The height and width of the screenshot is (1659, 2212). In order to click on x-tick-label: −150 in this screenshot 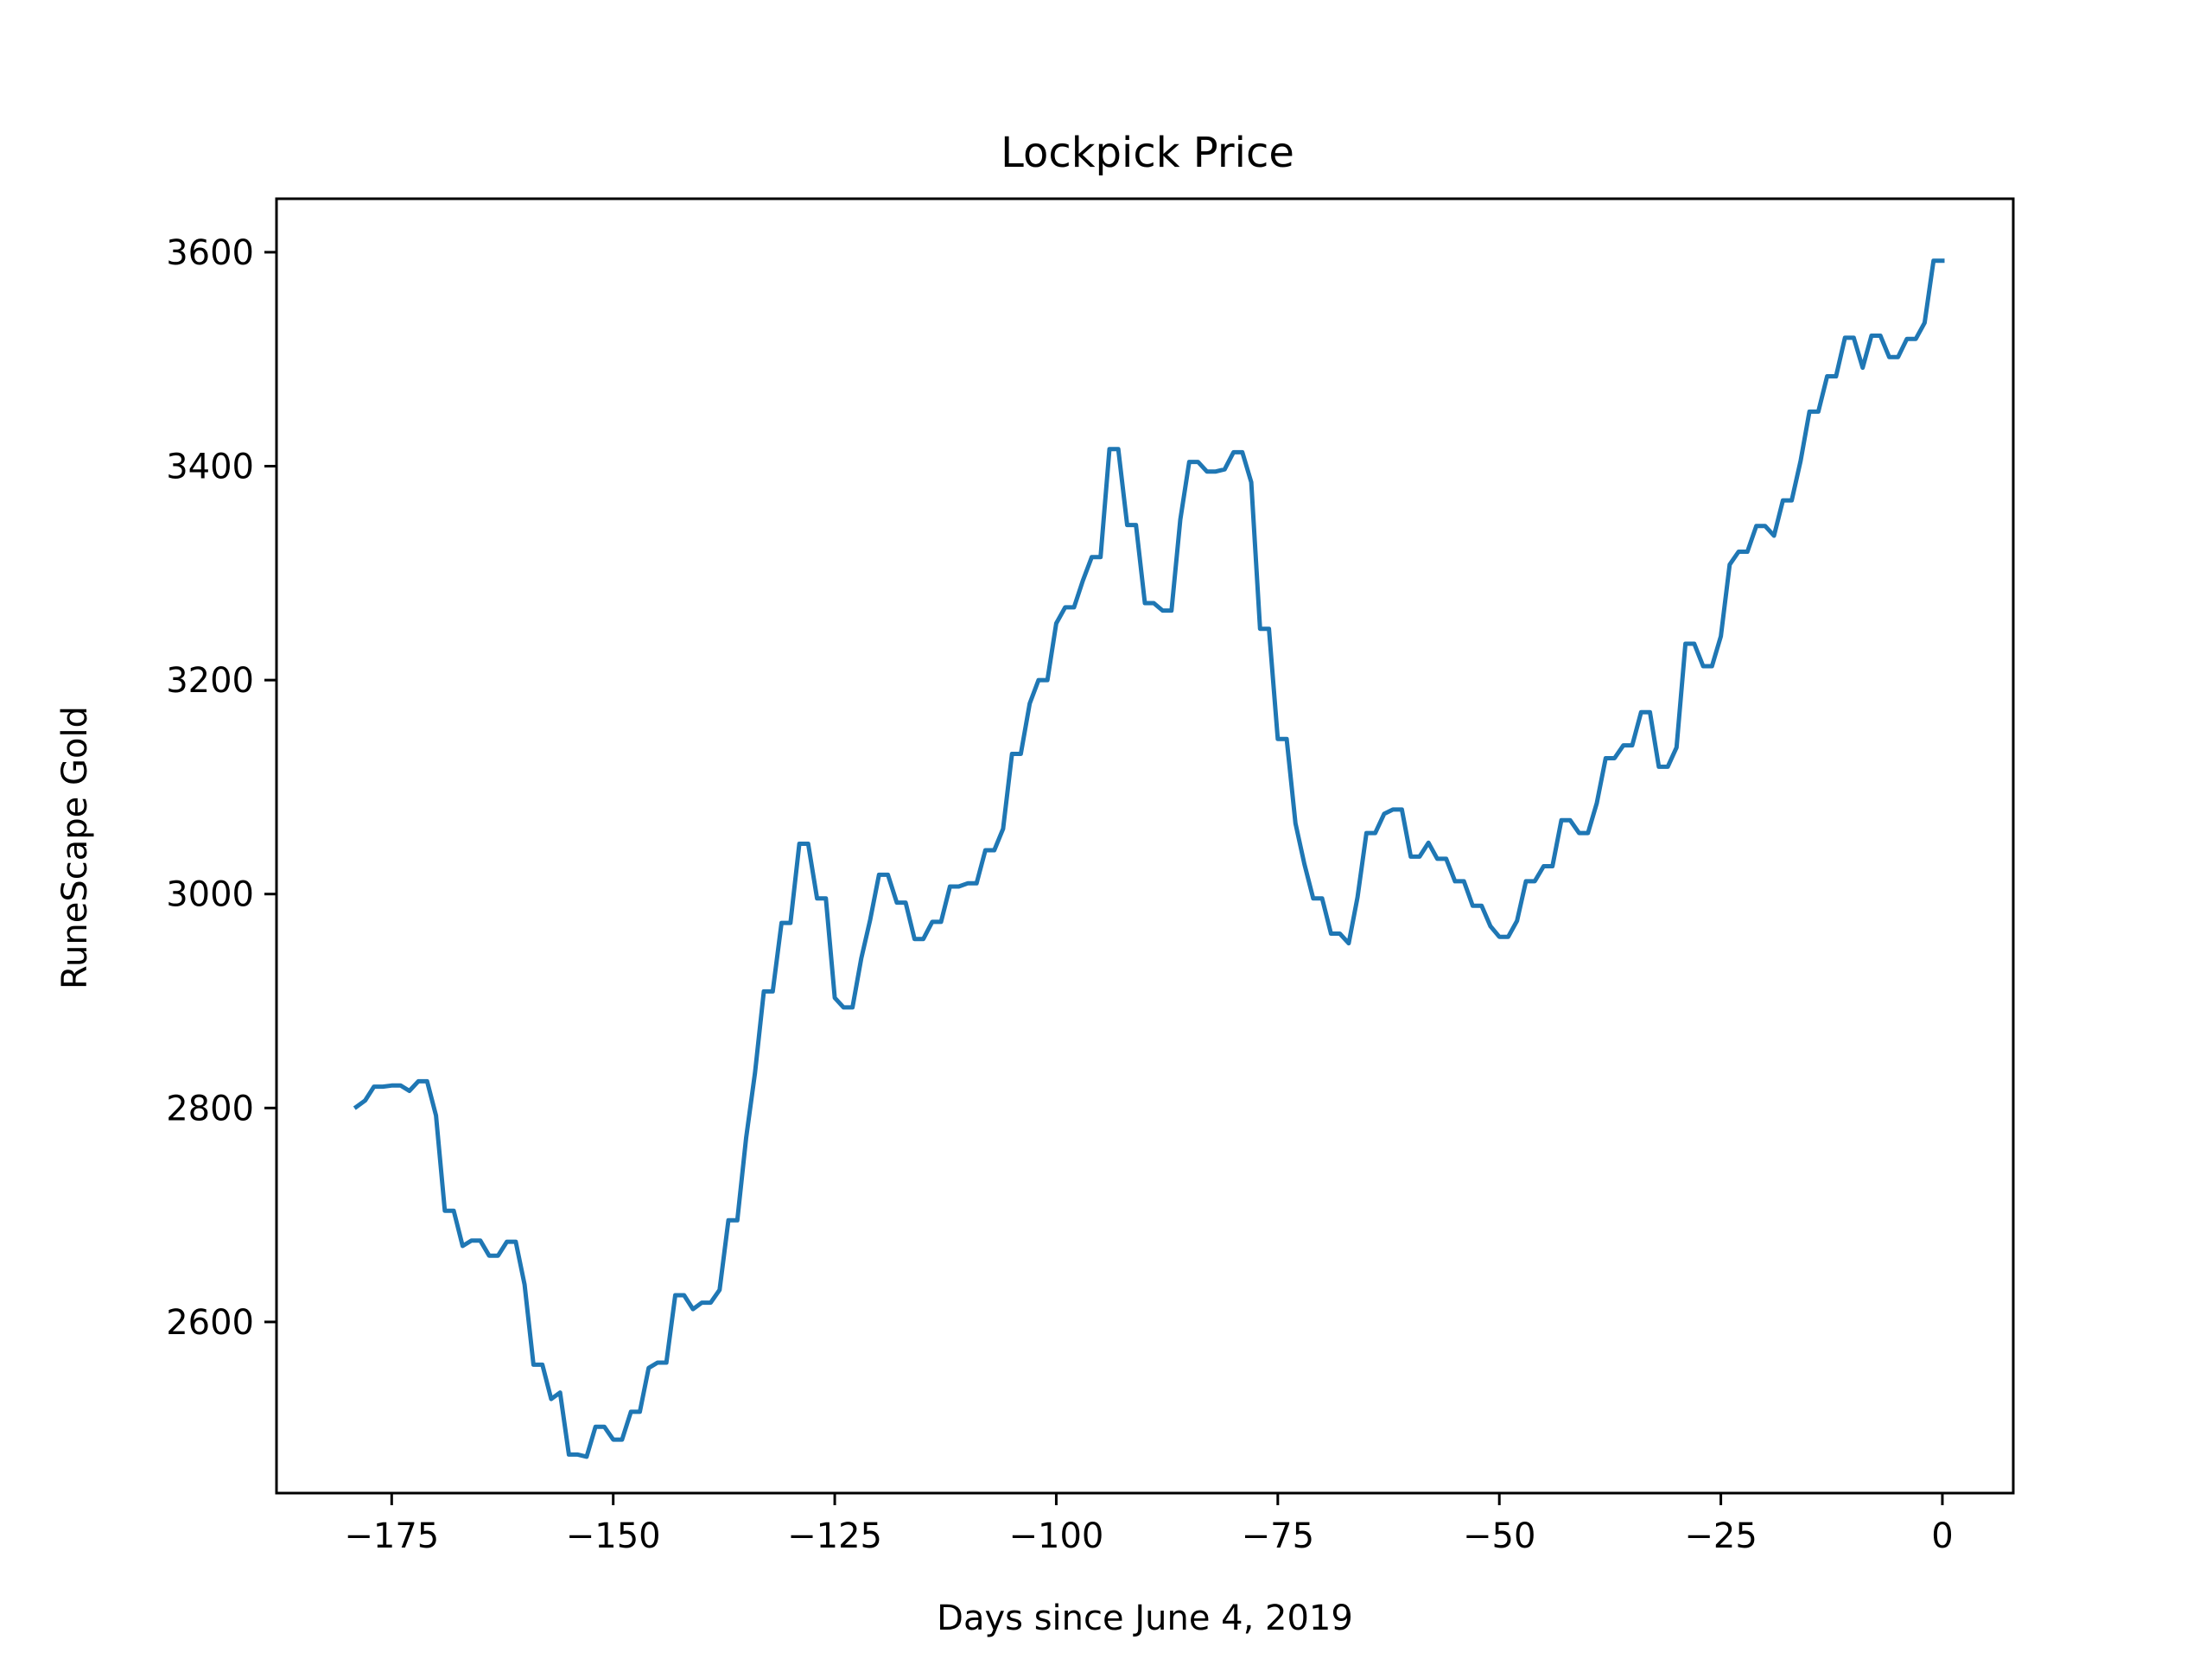, I will do `click(613, 1536)`.